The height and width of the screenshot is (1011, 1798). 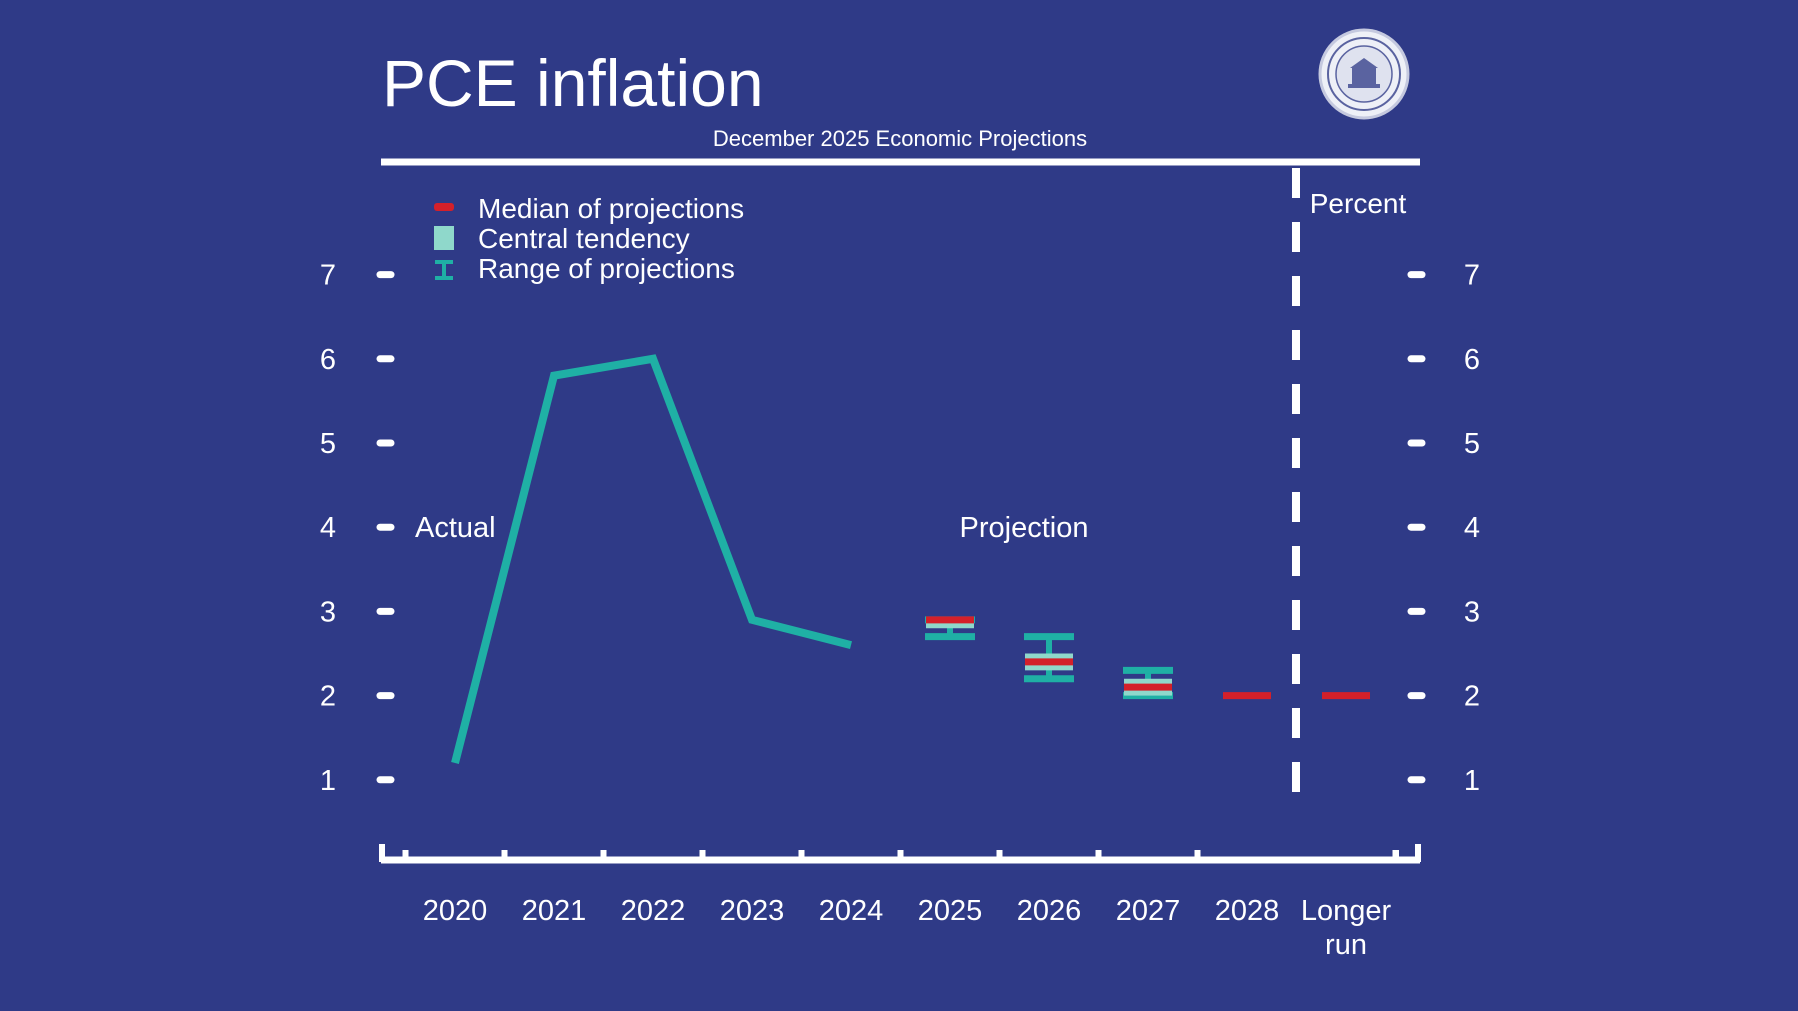 I want to click on projection-label: Projection, so click(x=1024, y=528).